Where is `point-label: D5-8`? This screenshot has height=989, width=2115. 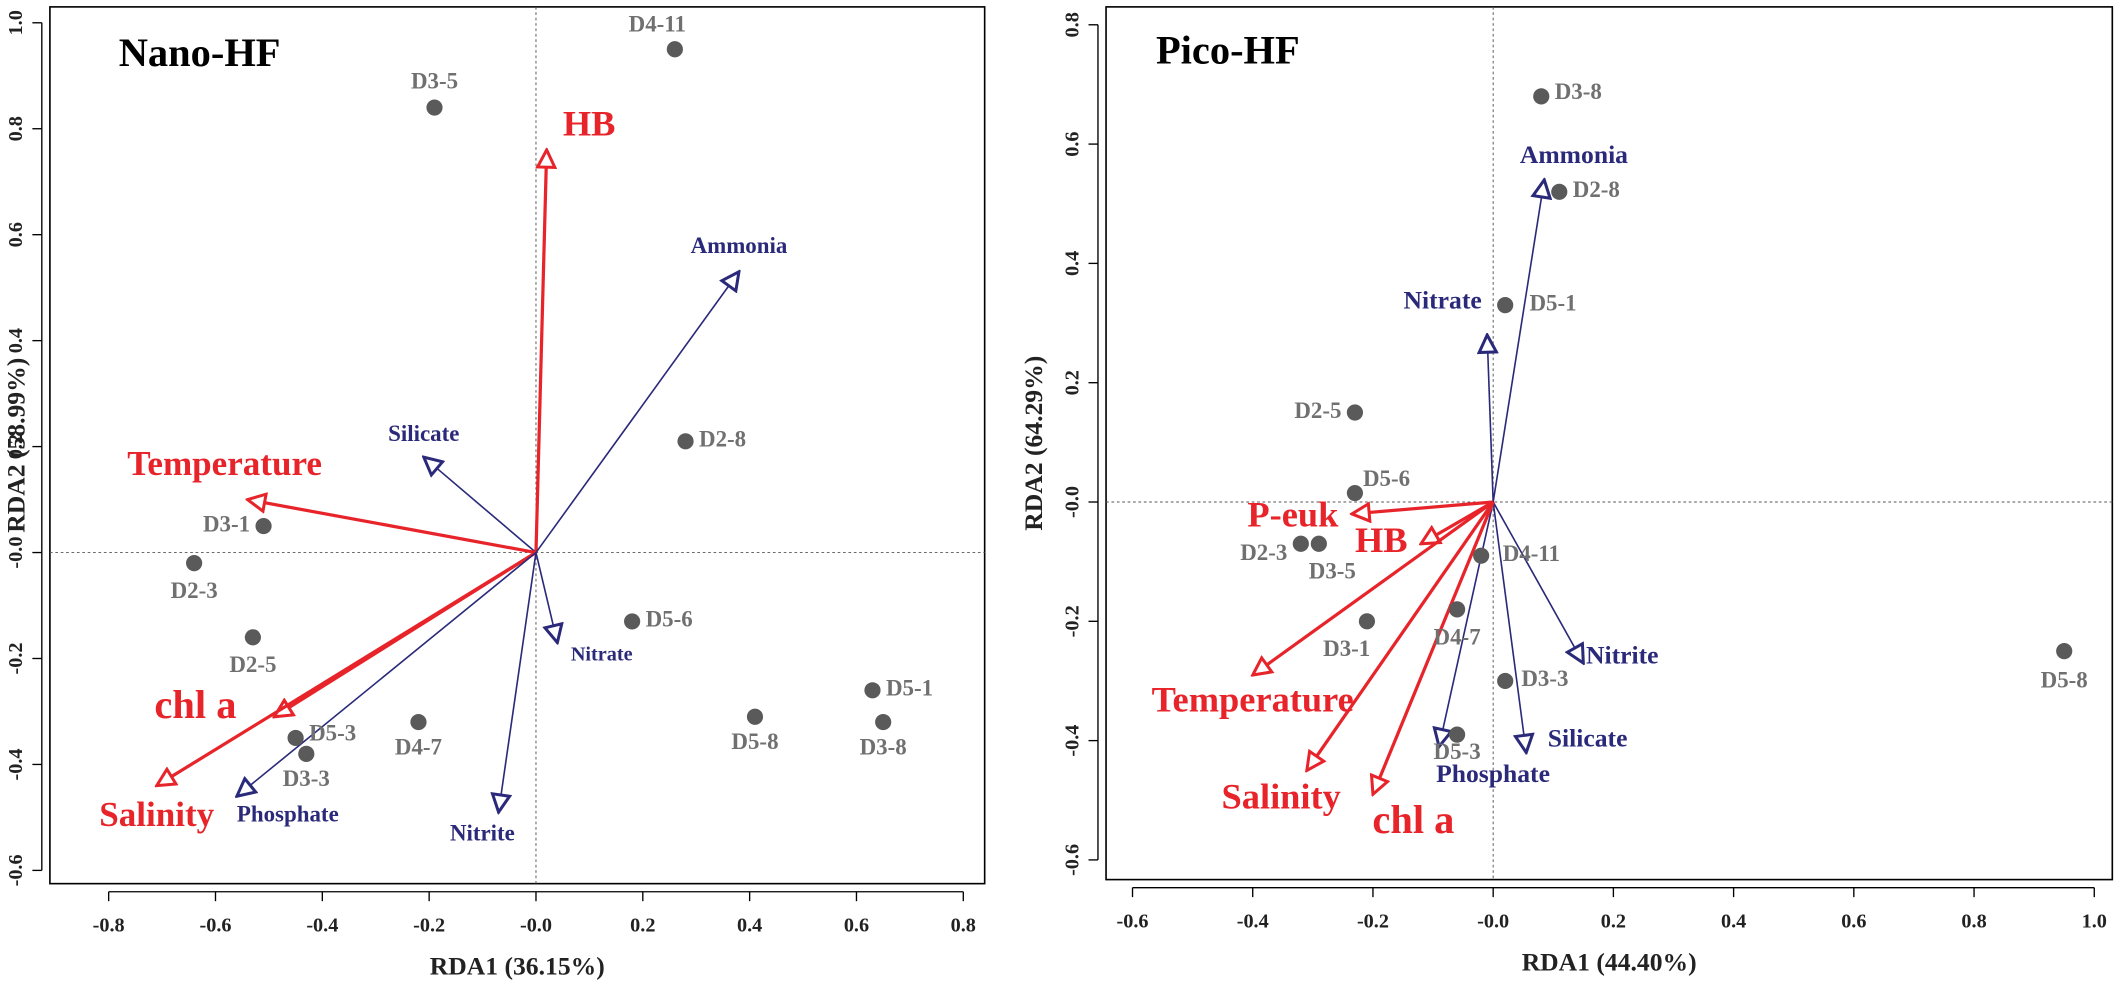 point-label: D5-8 is located at coordinates (2064, 679).